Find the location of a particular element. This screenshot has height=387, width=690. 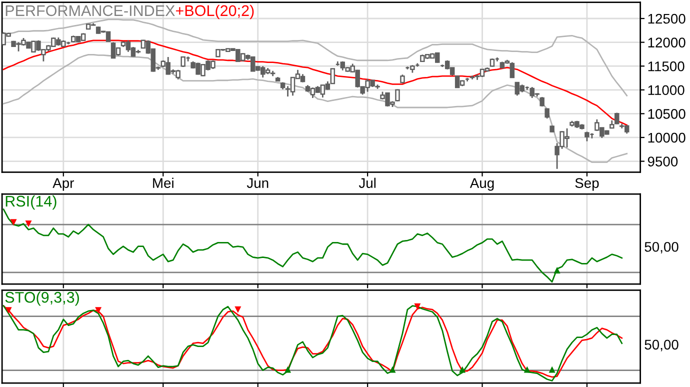

series-label: +BOL(20;2) is located at coordinates (215, 12).